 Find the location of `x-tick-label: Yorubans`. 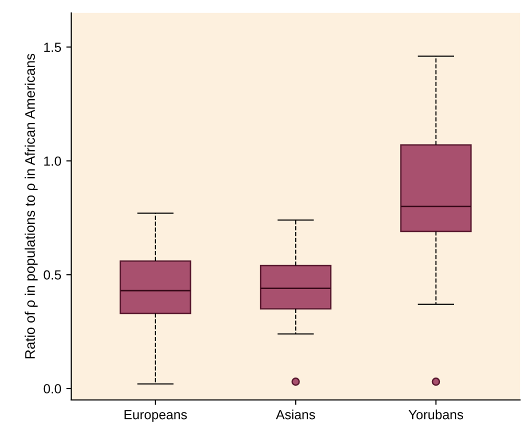

x-tick-label: Yorubans is located at coordinates (436, 415).